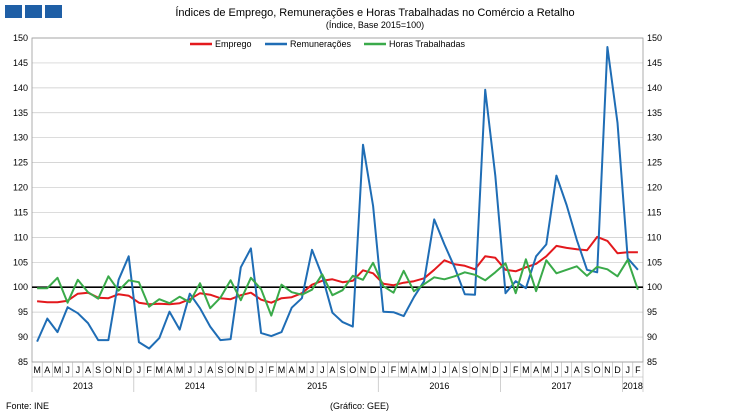 The image size is (750, 418). I want to click on y-tick-label-left: 105, so click(20, 262).